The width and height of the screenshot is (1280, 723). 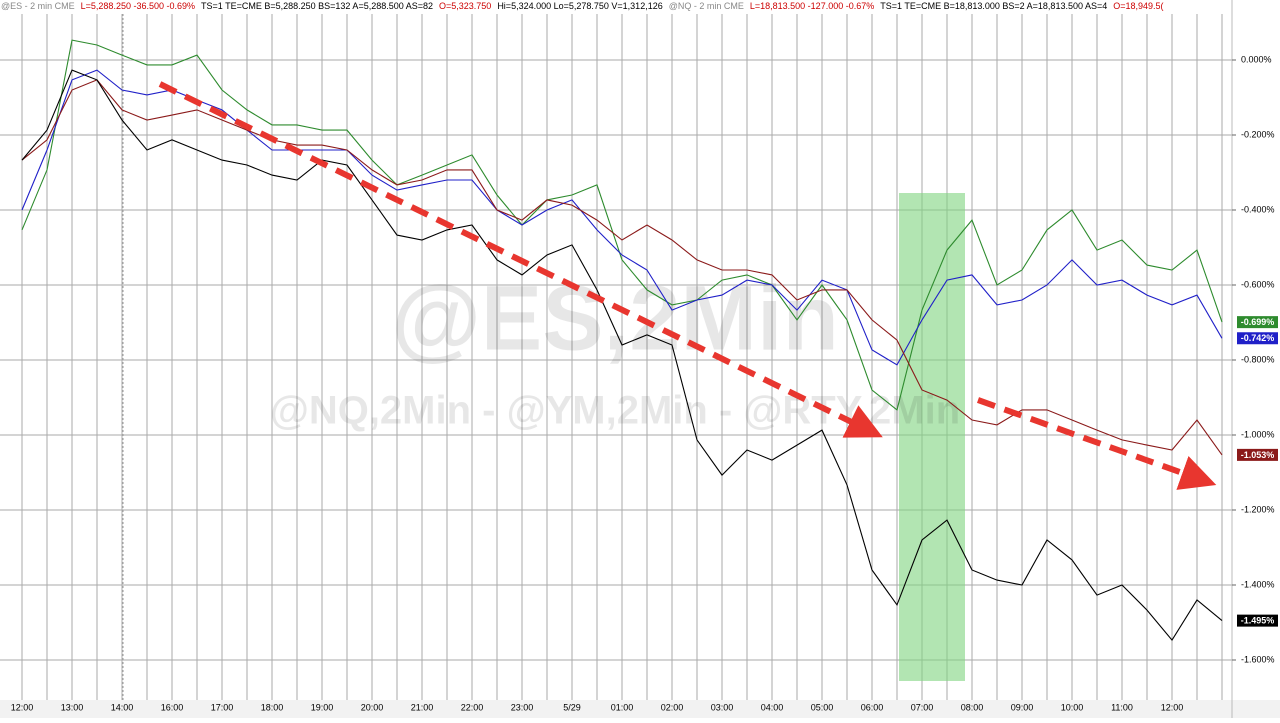 What do you see at coordinates (322, 707) in the screenshot?
I see `x-tick-label: 19:00` at bounding box center [322, 707].